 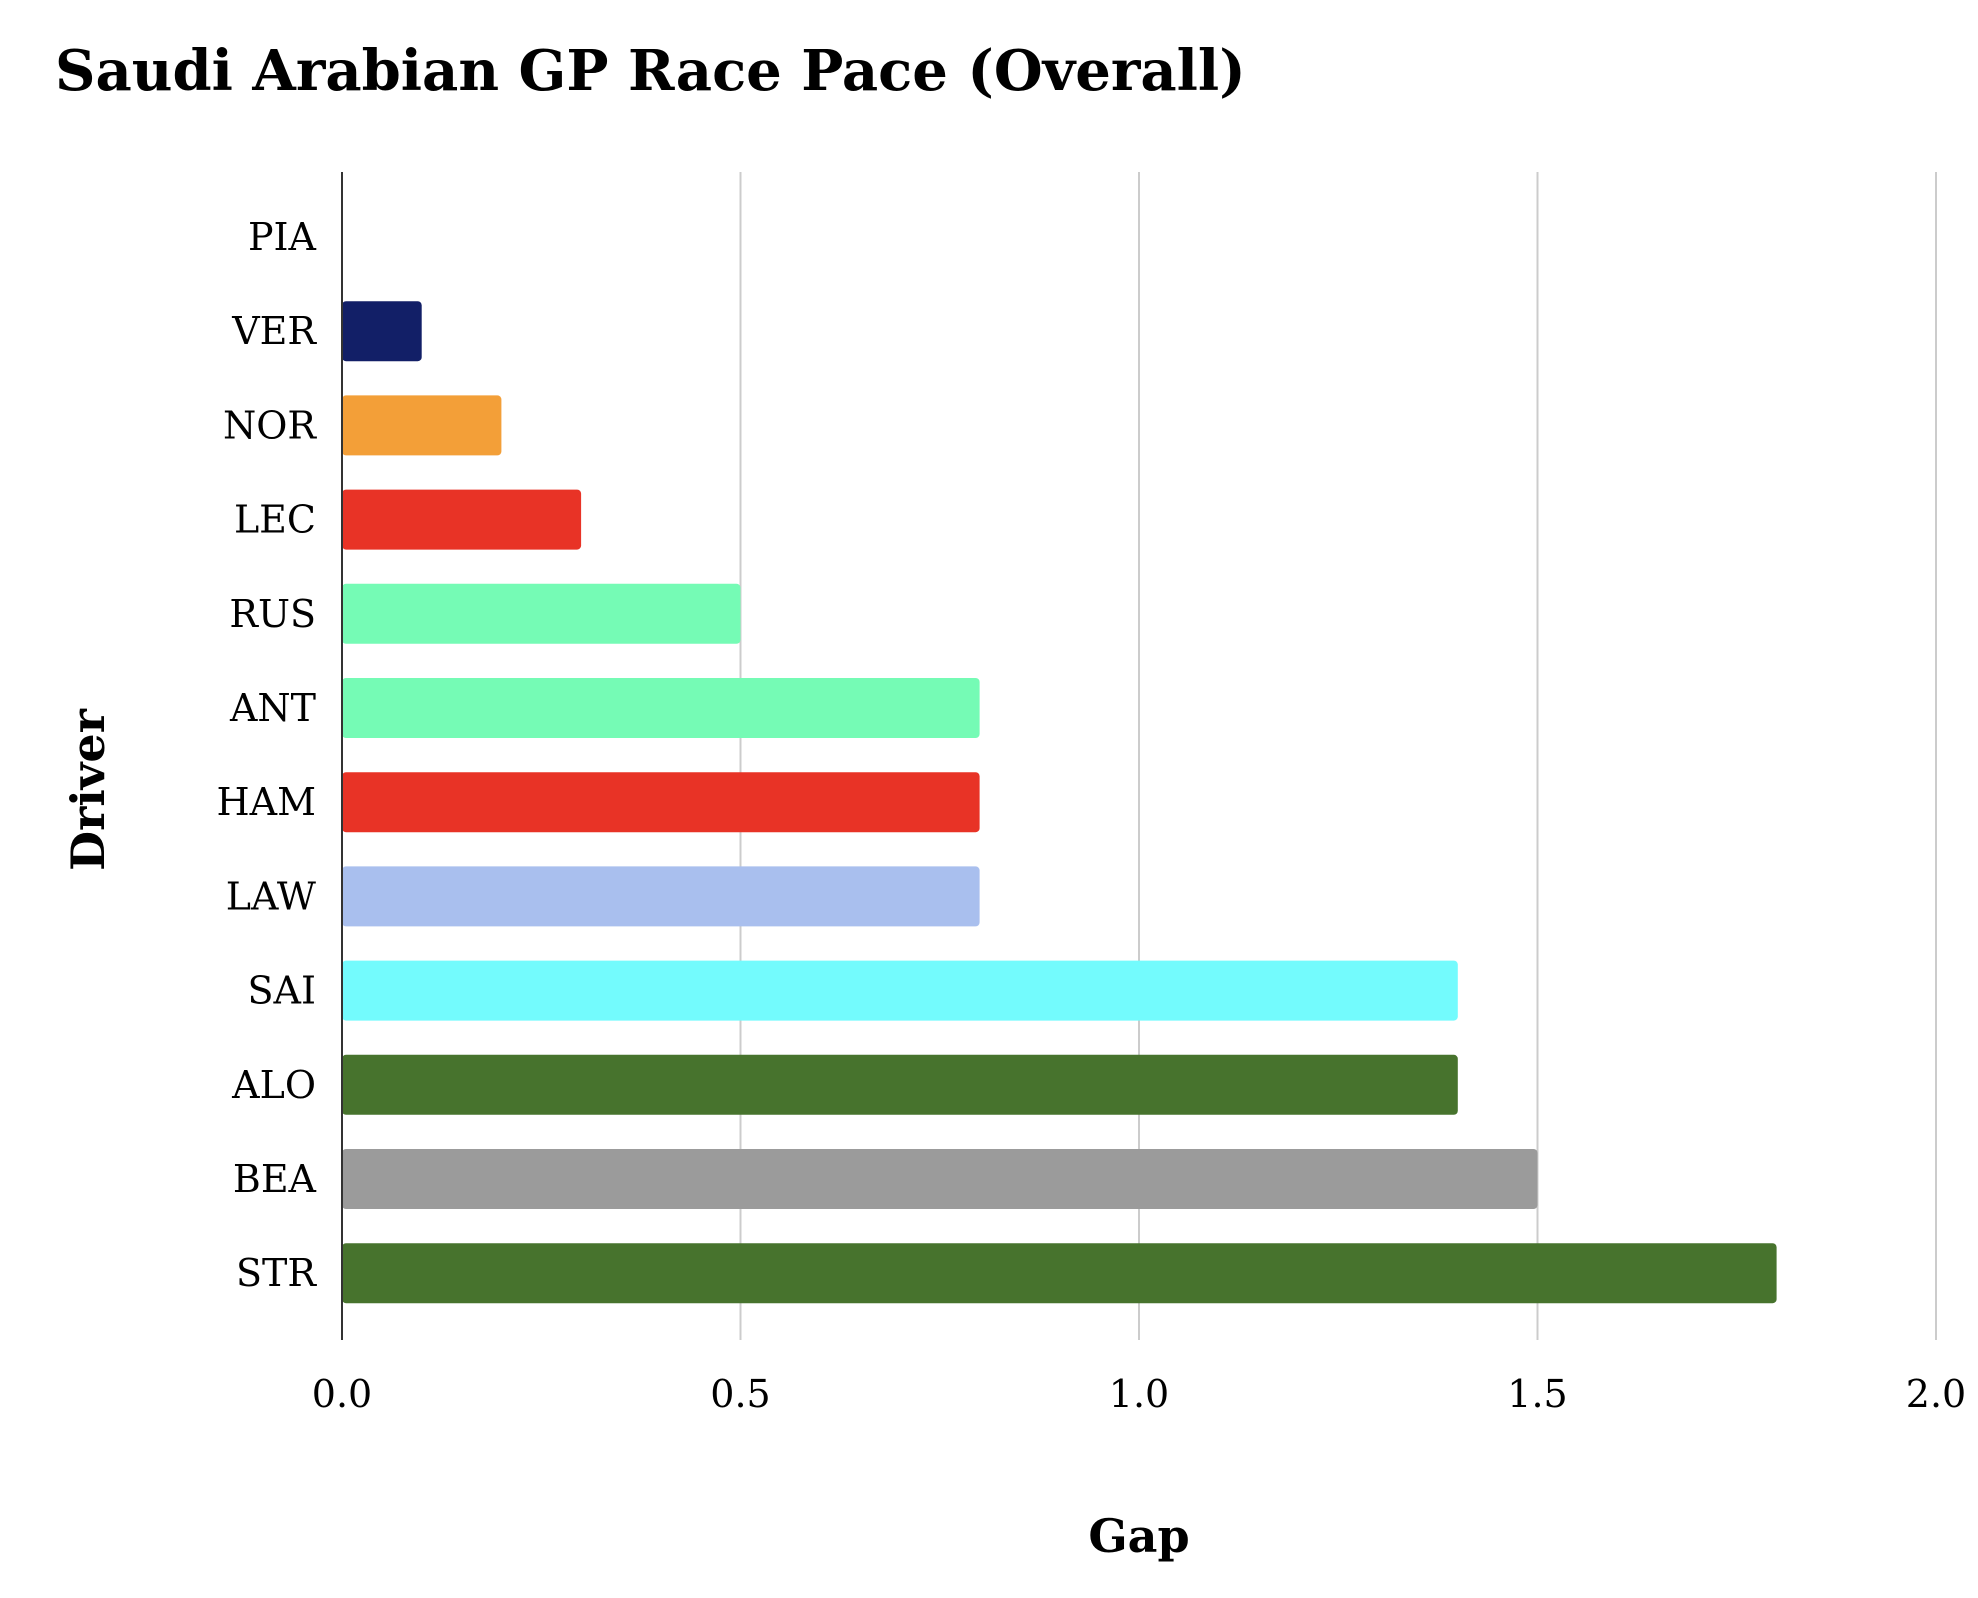 What do you see at coordinates (661, 896) in the screenshot?
I see `bar-law` at bounding box center [661, 896].